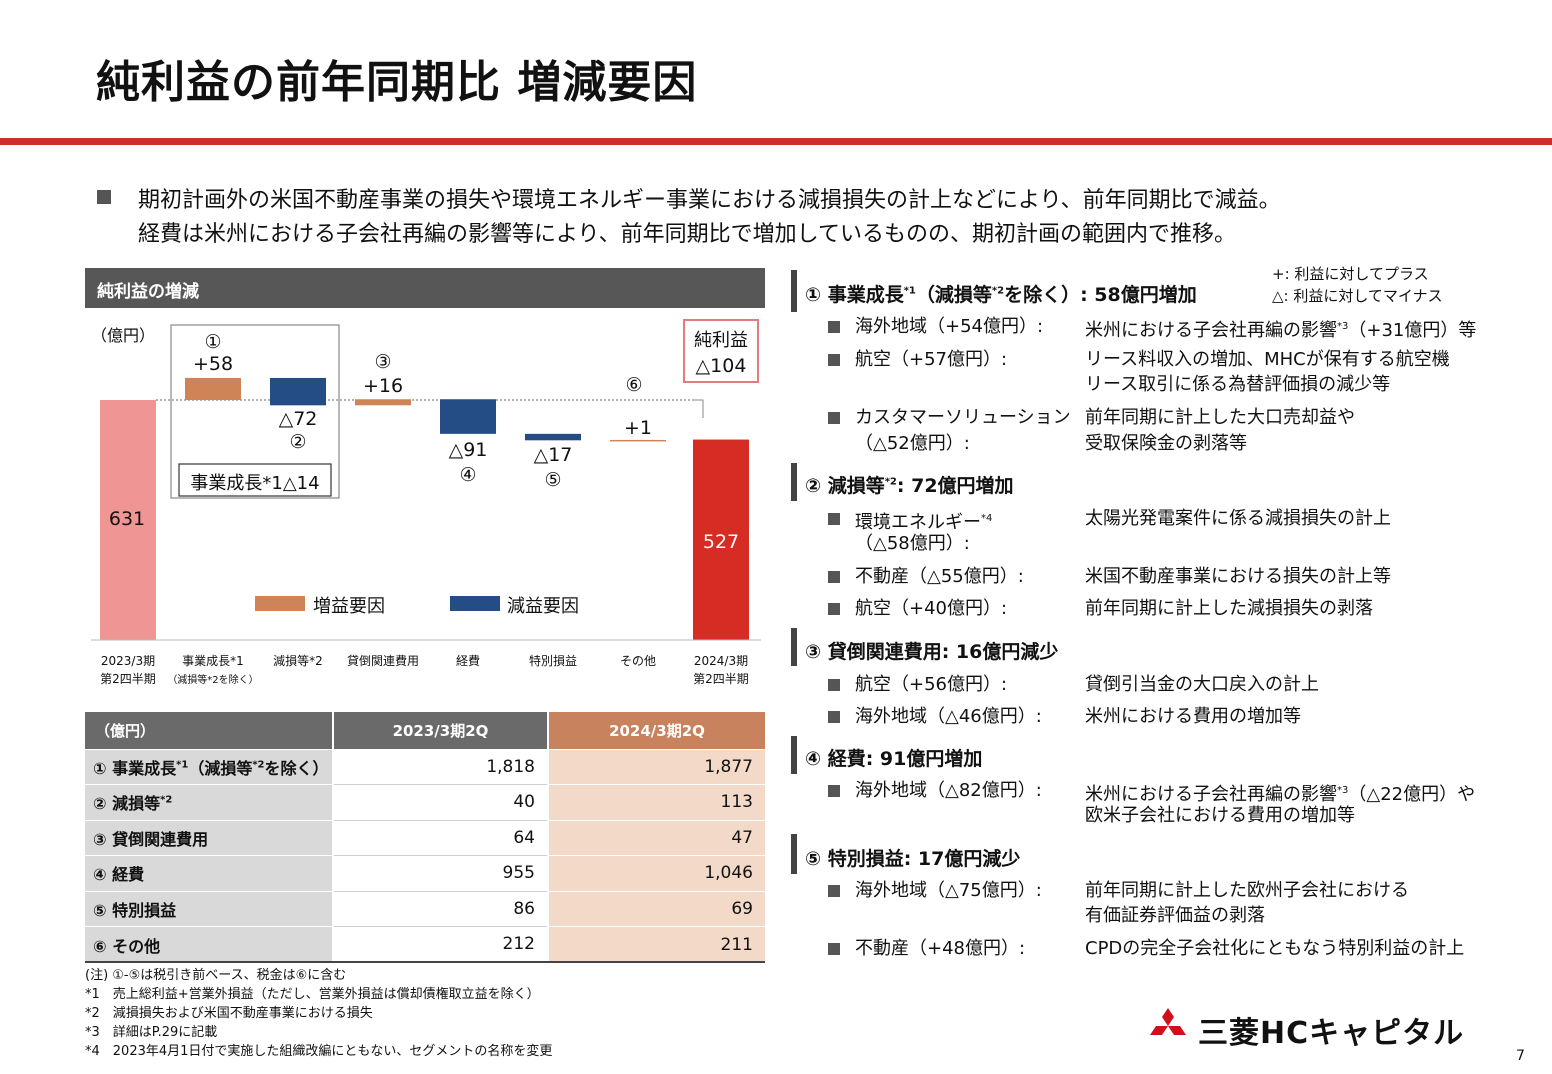  What do you see at coordinates (845, 486) in the screenshot?
I see `section-2-title-a: ② 減損等` at bounding box center [845, 486].